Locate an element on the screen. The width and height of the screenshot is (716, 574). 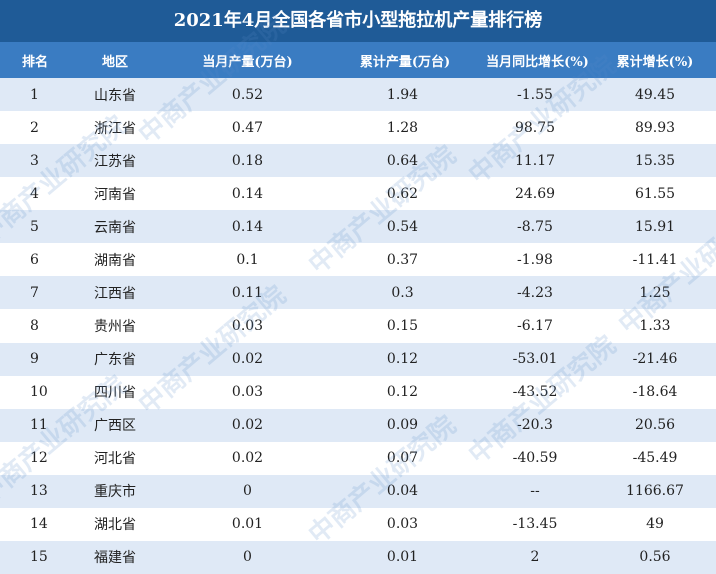
table-cell: 山东省 is located at coordinates (115, 95).